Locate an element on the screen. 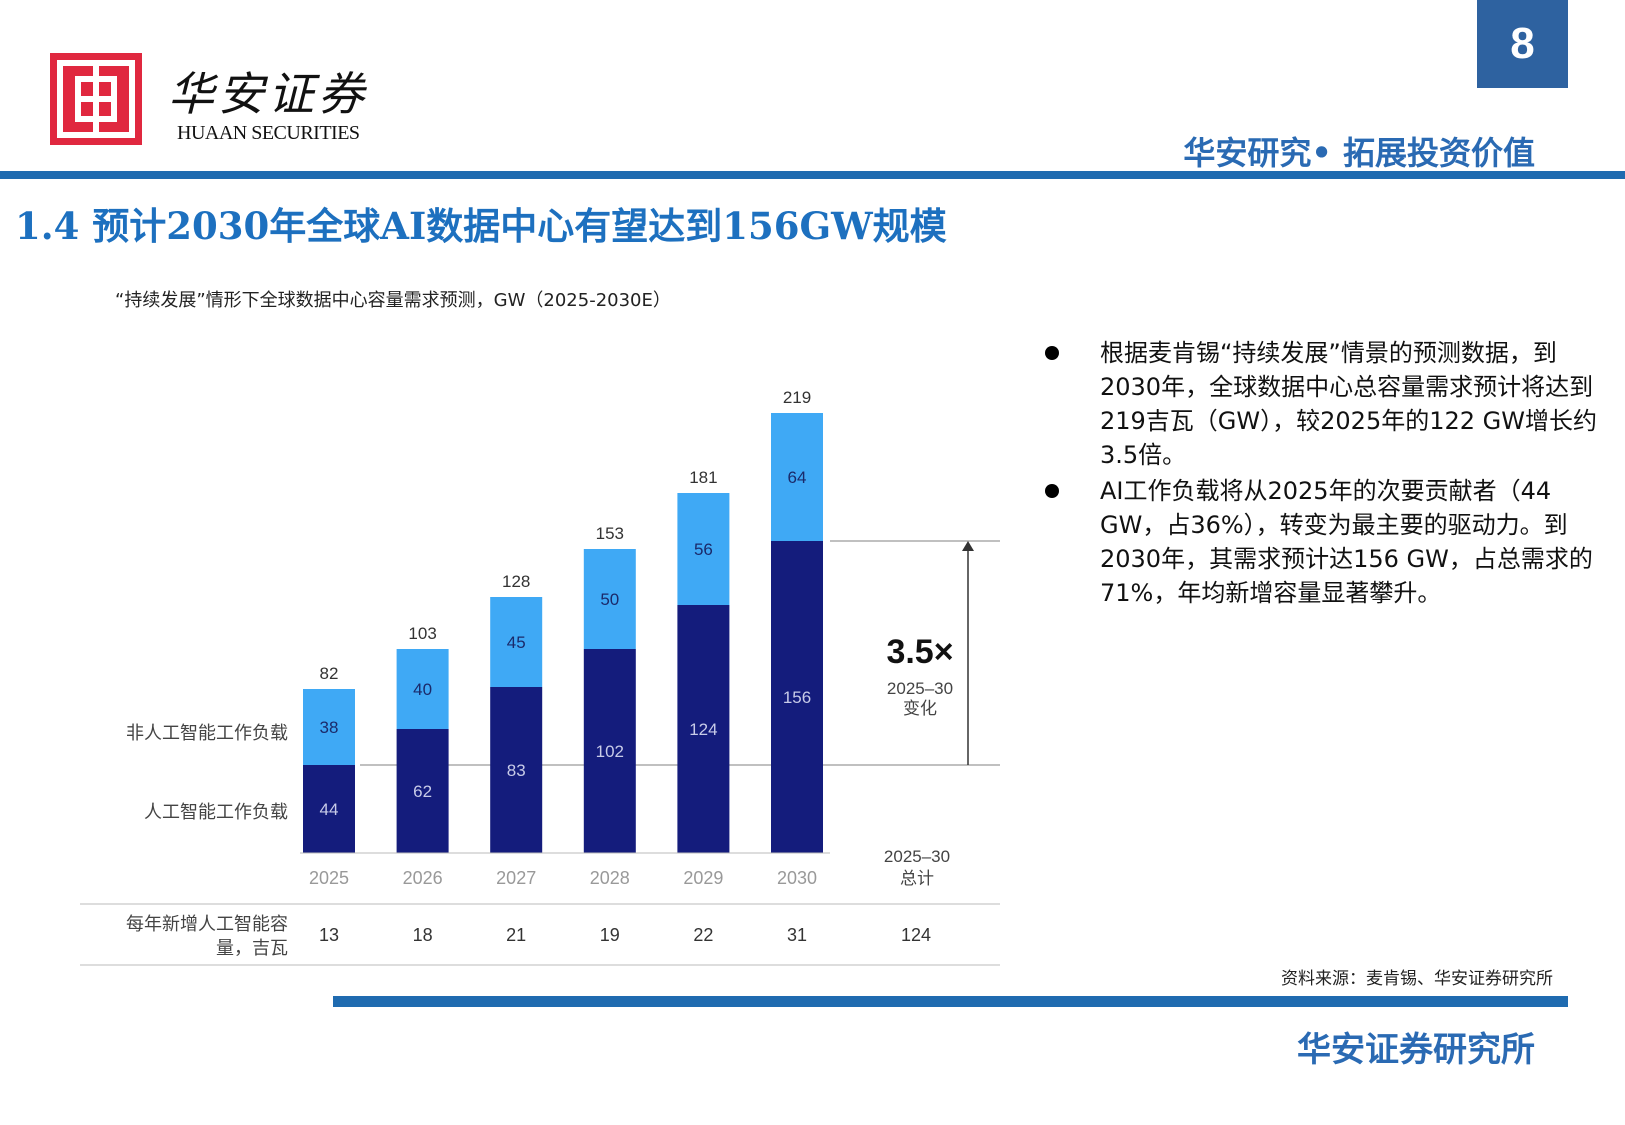 The height and width of the screenshot is (1125, 1625). table-value: 18 is located at coordinates (423, 935).